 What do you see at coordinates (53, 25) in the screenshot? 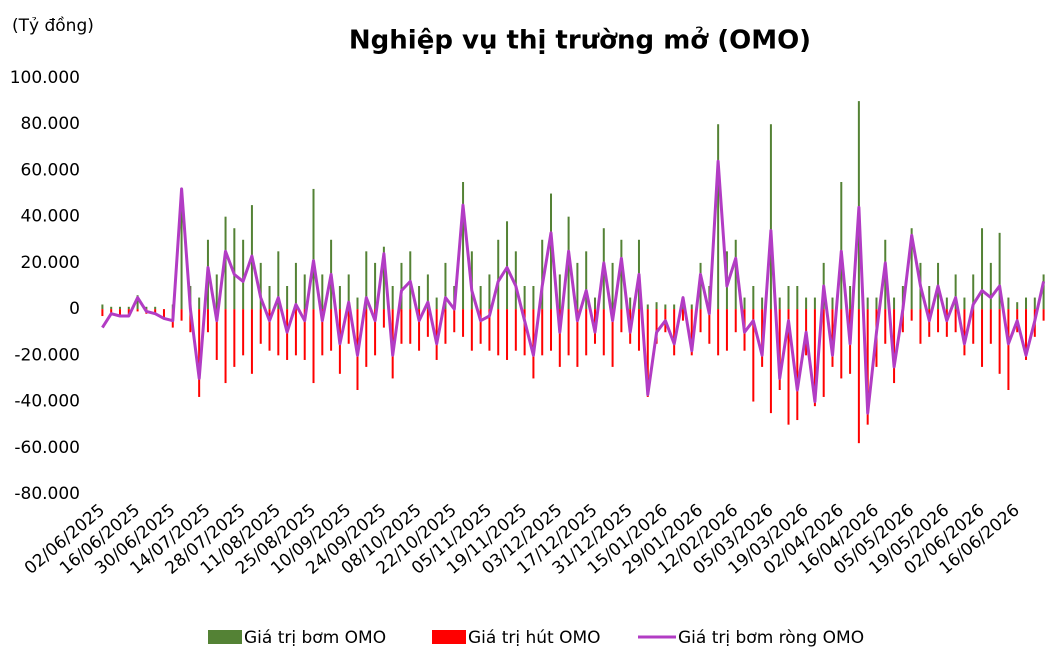
I see `unit-label: (Tỷ đồng)` at bounding box center [53, 25].